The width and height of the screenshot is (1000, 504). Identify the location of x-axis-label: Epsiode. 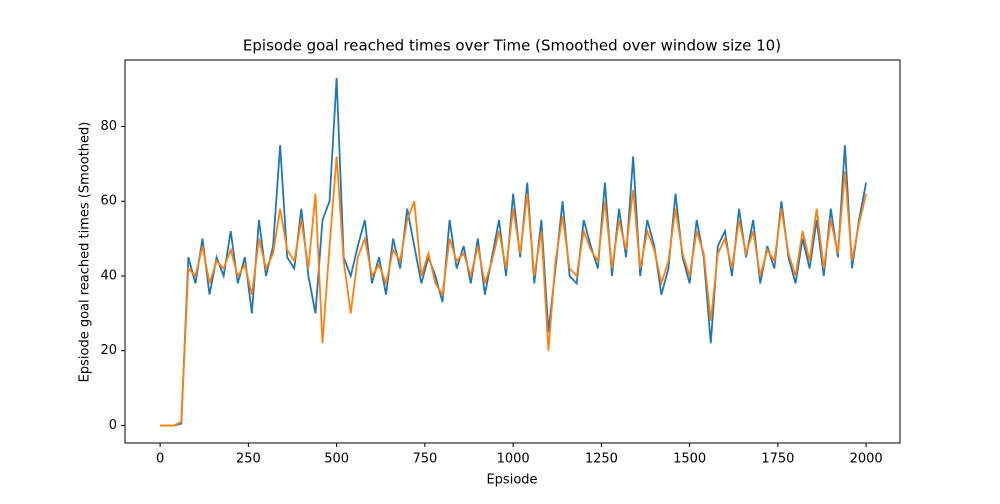
(511, 480).